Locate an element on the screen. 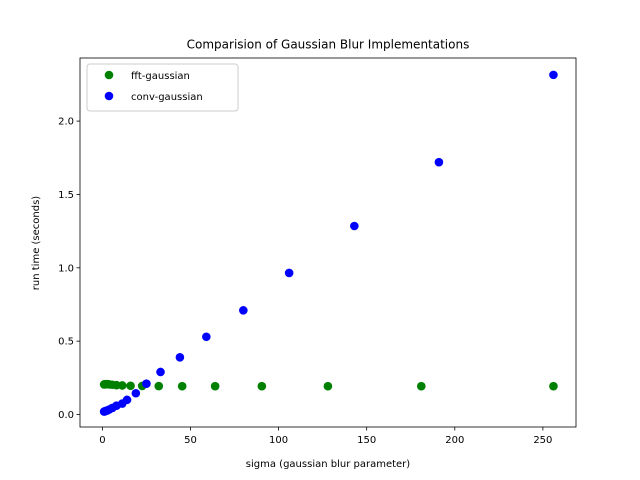  legend: fft-gaussian conv-gaussian is located at coordinates (162, 87).